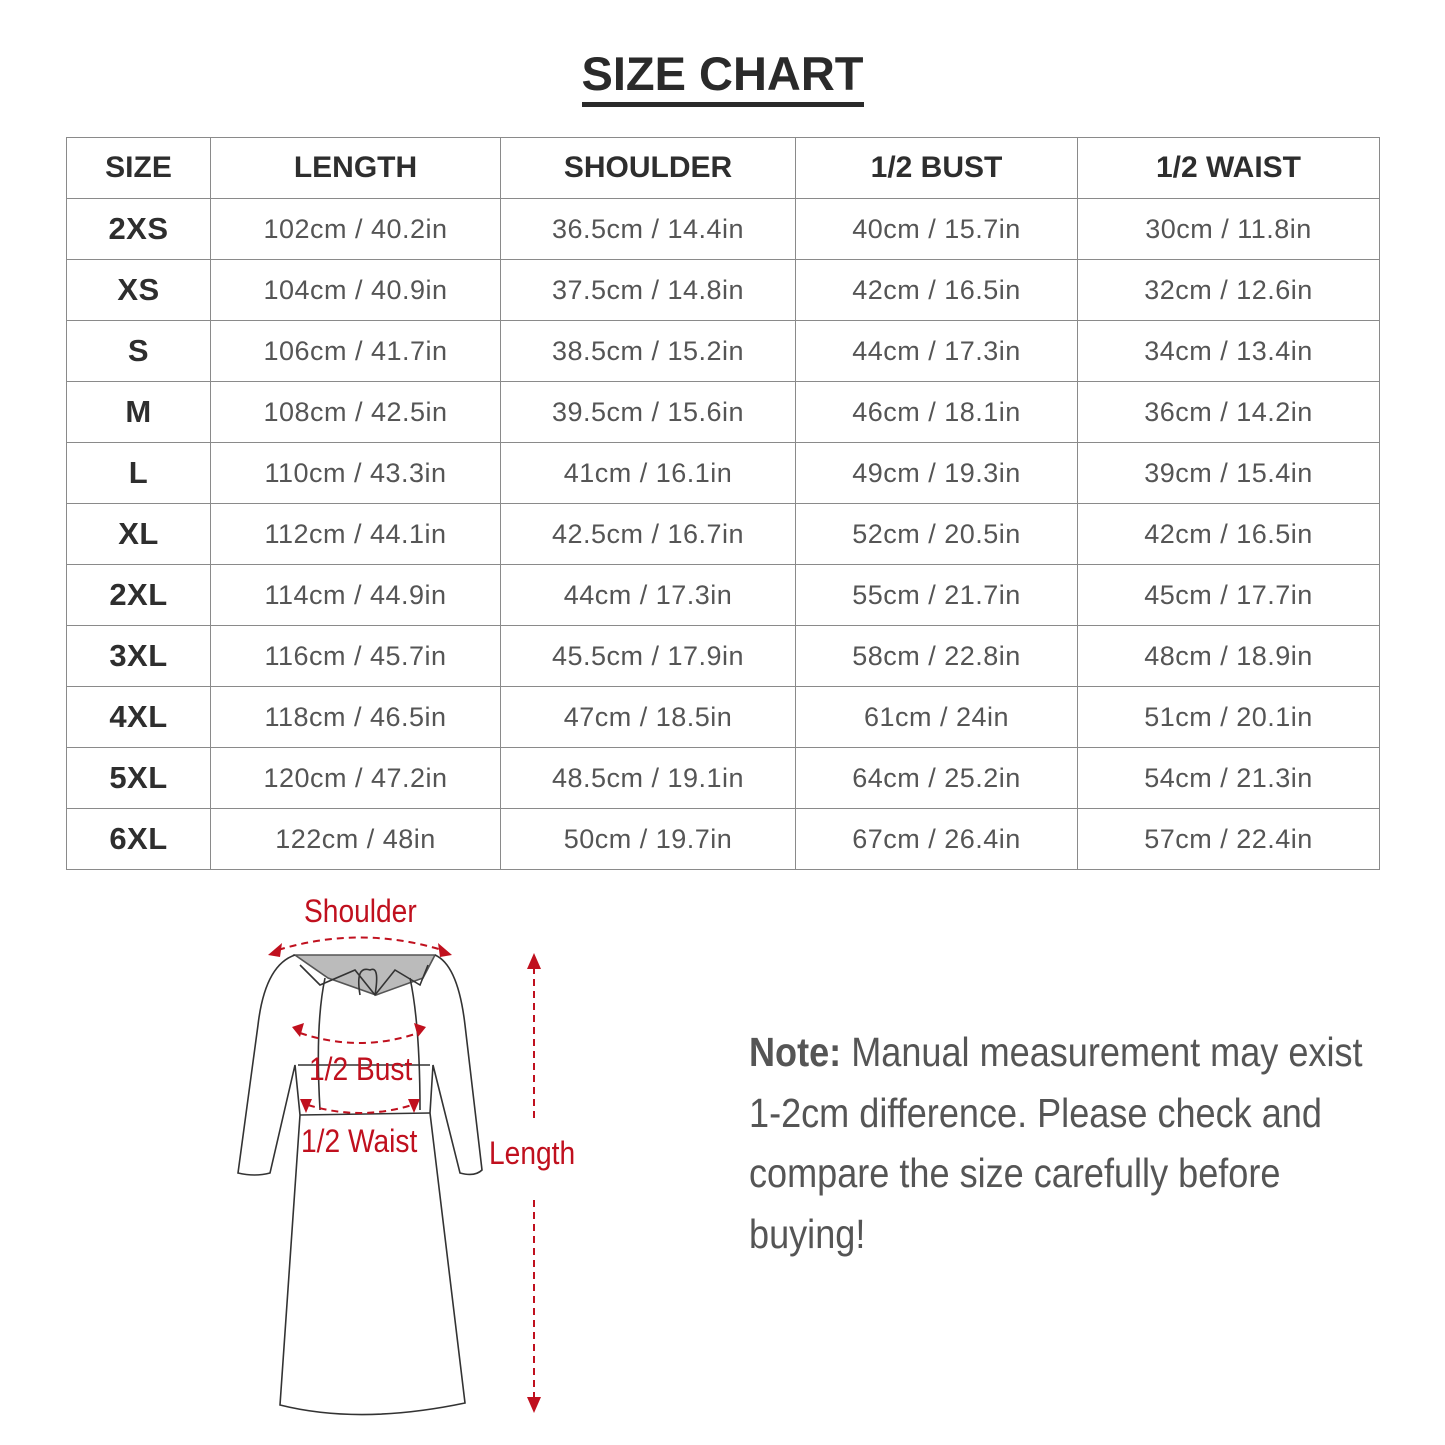 The height and width of the screenshot is (1445, 1445). I want to click on measurement-cell: 49cm / 19.3in, so click(936, 473).